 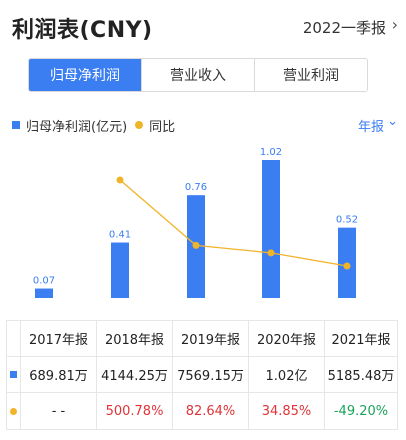 What do you see at coordinates (196, 187) in the screenshot?
I see `bar-value-label: 0.76` at bounding box center [196, 187].